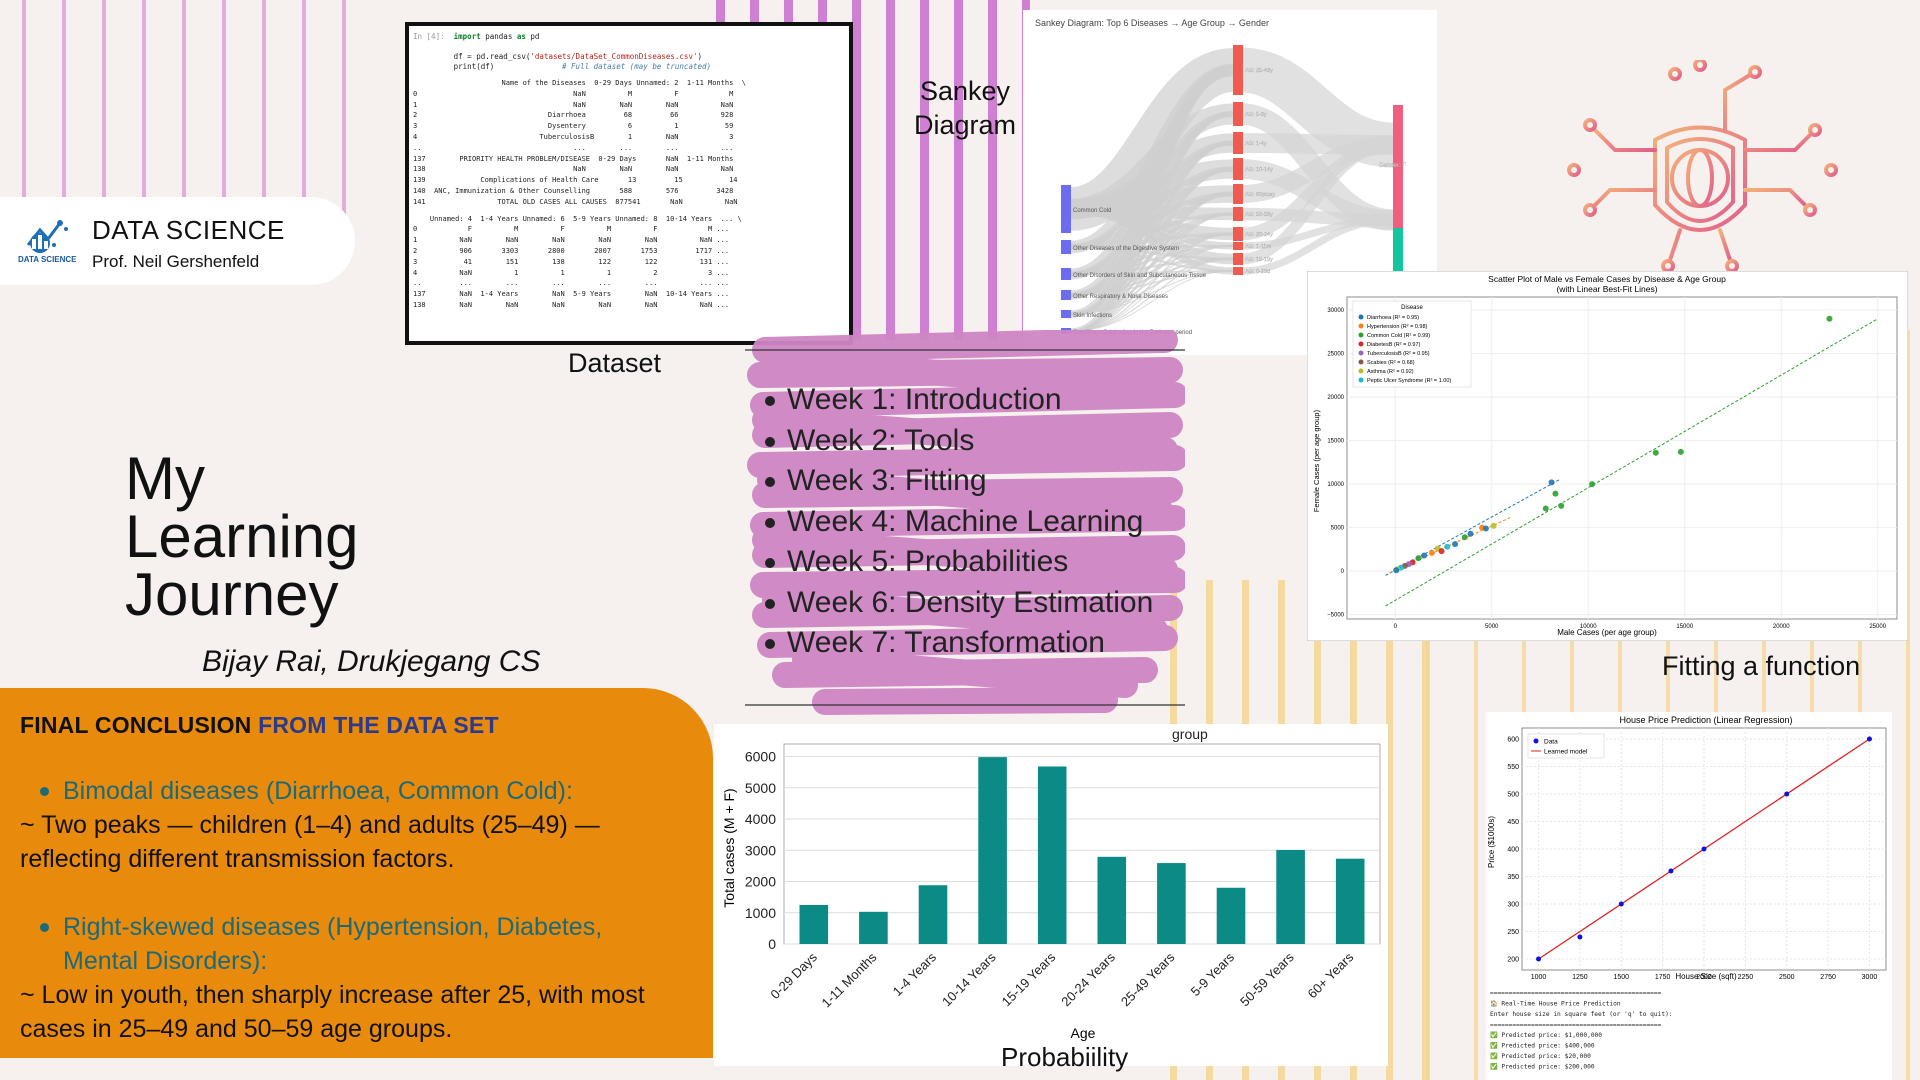 The height and width of the screenshot is (1080, 1920). Describe the element at coordinates (429, 36) in the screenshot. I see `code-prompt: In [4]:` at that location.